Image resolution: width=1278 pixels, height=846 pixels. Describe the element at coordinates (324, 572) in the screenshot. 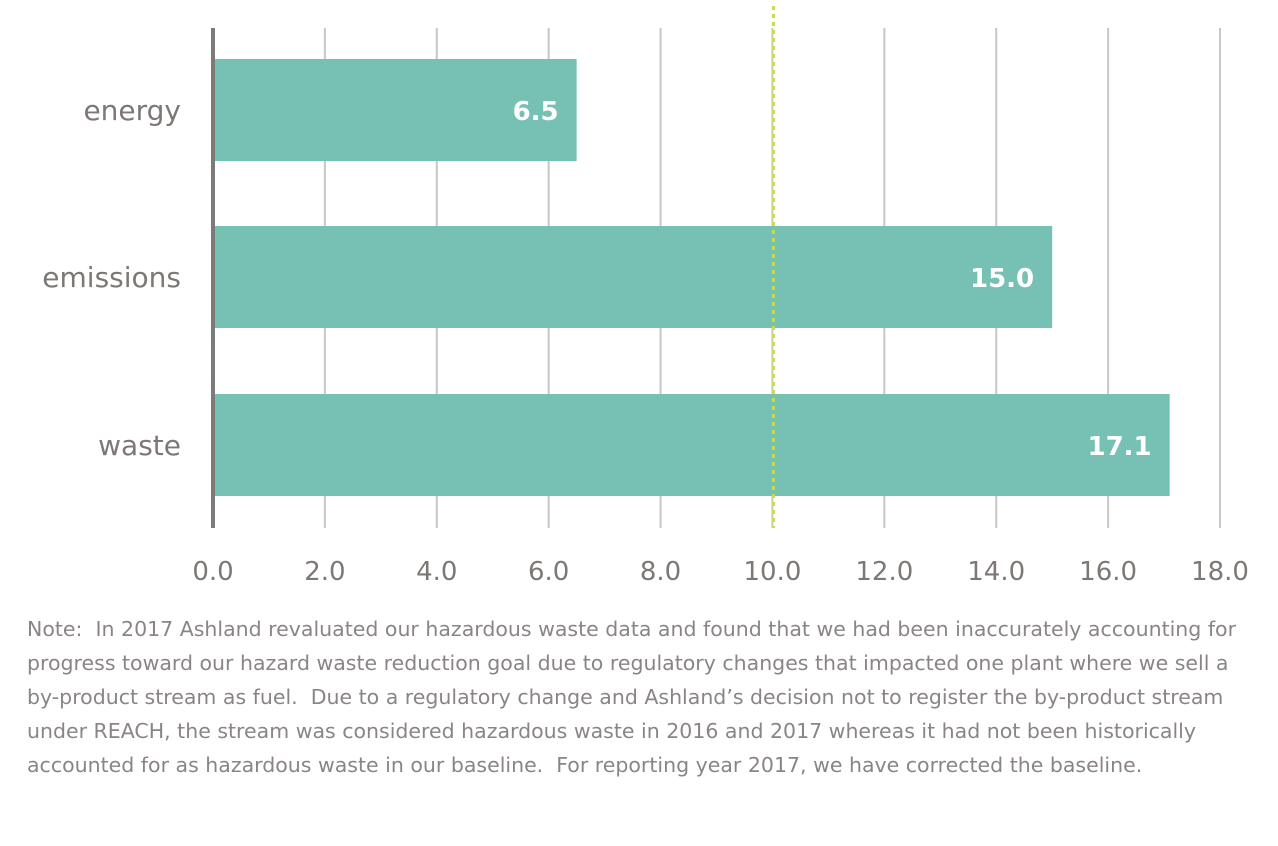

I see `x-tick-label: 2.0` at that location.